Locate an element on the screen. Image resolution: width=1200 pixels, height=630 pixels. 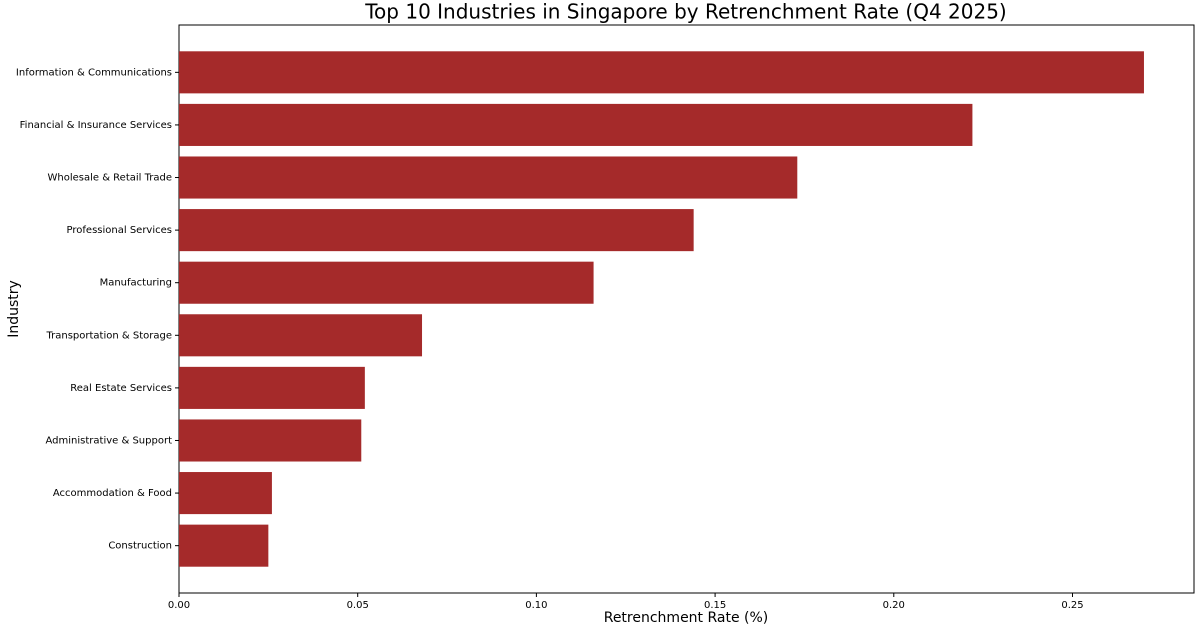
x-tick-label: 0.05 is located at coordinates (358, 605).